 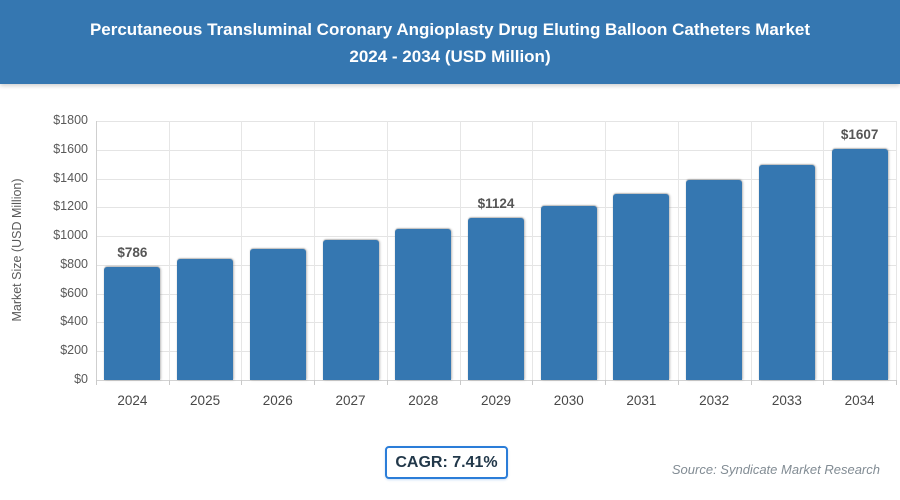 What do you see at coordinates (74, 321) in the screenshot?
I see `y-tick-label: $400` at bounding box center [74, 321].